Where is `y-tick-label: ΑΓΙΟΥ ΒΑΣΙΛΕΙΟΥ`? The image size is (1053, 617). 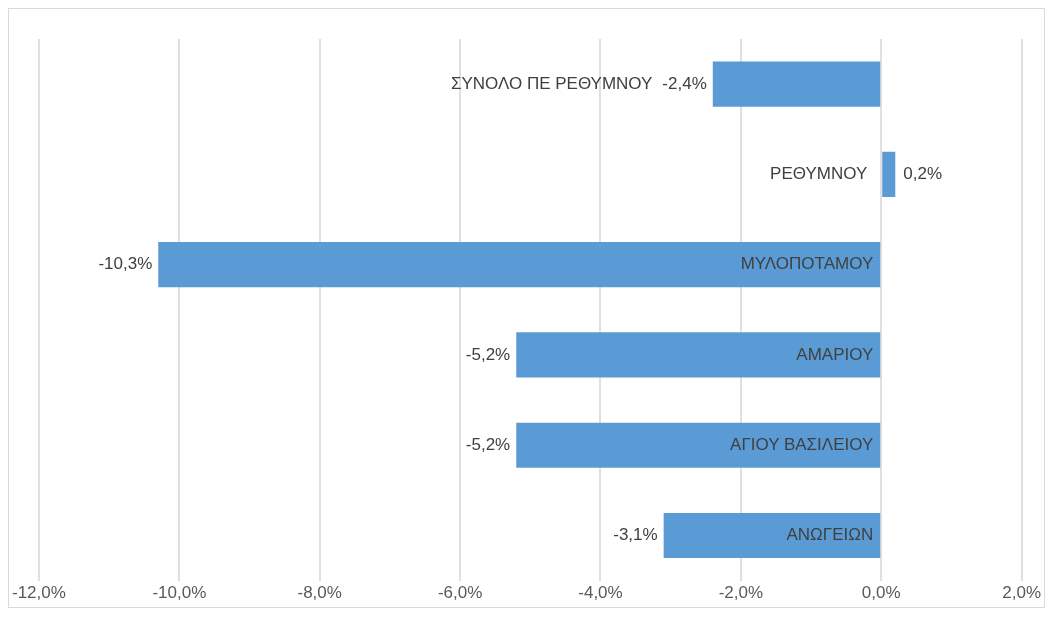
y-tick-label: ΑΓΙΟΥ ΒΑΣΙΛΕΙΟΥ is located at coordinates (802, 444).